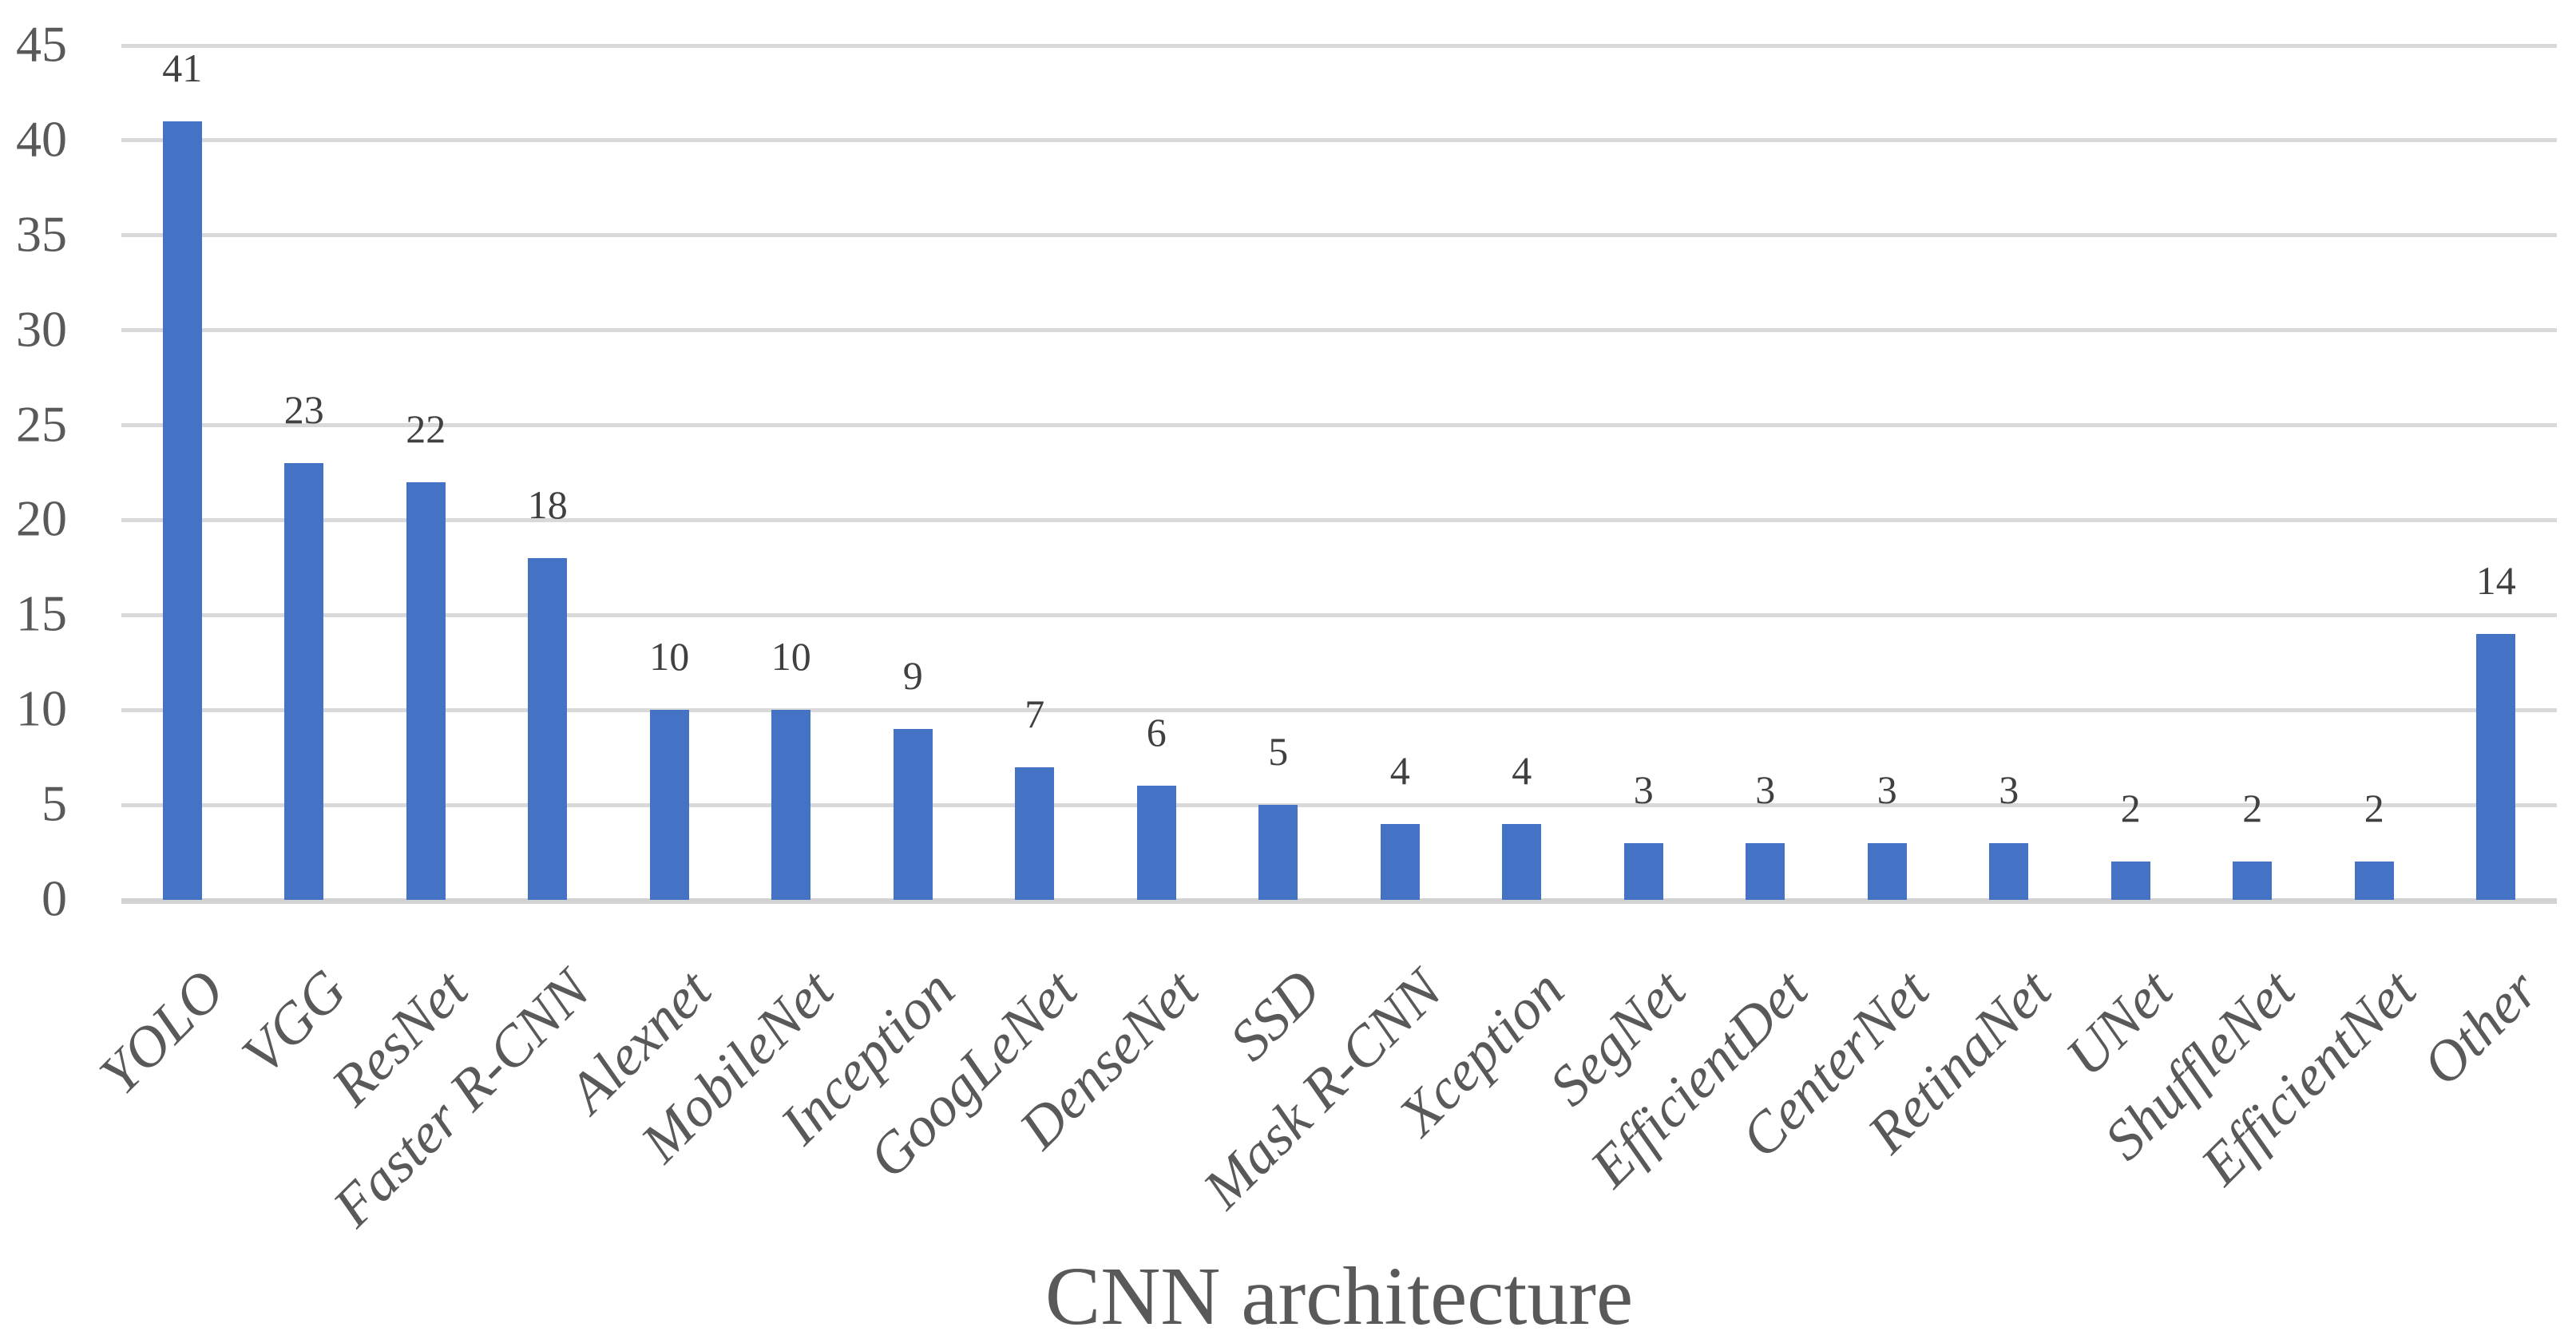  Describe the element at coordinates (1339, 1295) in the screenshot. I see `x-axis-title: CNN architecture` at that location.